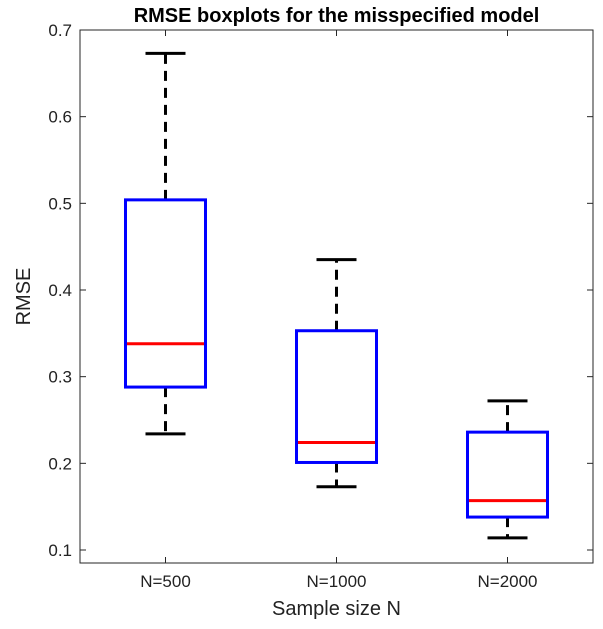  What do you see at coordinates (165, 581) in the screenshot?
I see `x-tick-label: N=500` at bounding box center [165, 581].